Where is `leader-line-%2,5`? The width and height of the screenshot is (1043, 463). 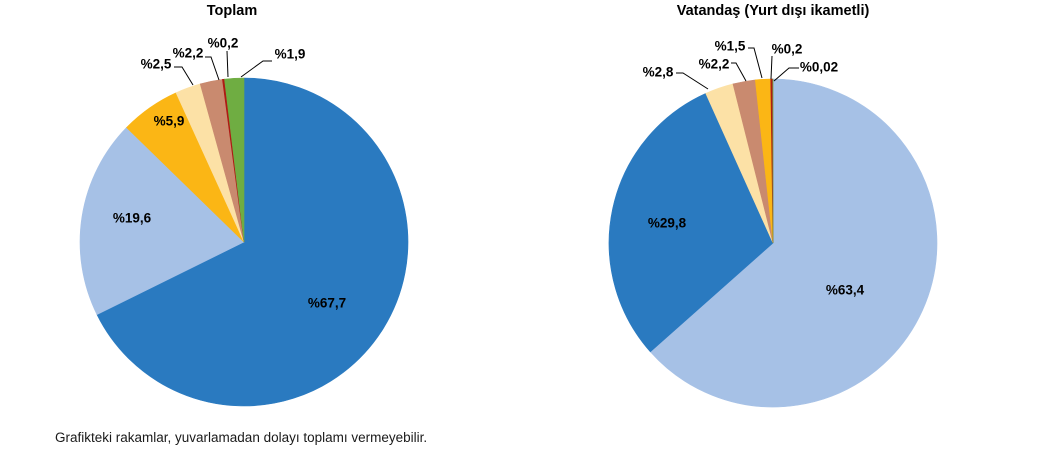
leader-line-%2,5 is located at coordinates (184, 76).